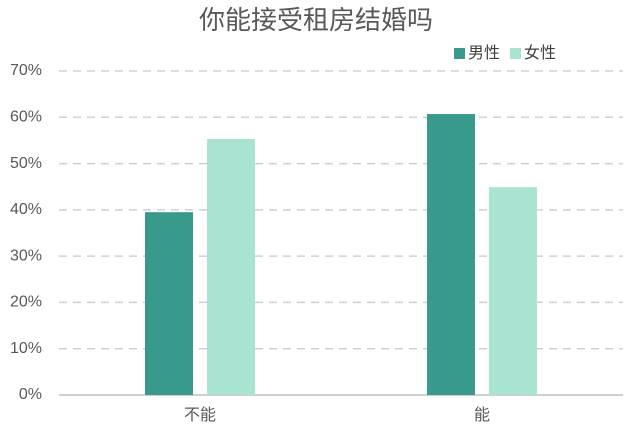 This screenshot has height=434, width=633. I want to click on y-tick-label: 30%, so click(26, 255).